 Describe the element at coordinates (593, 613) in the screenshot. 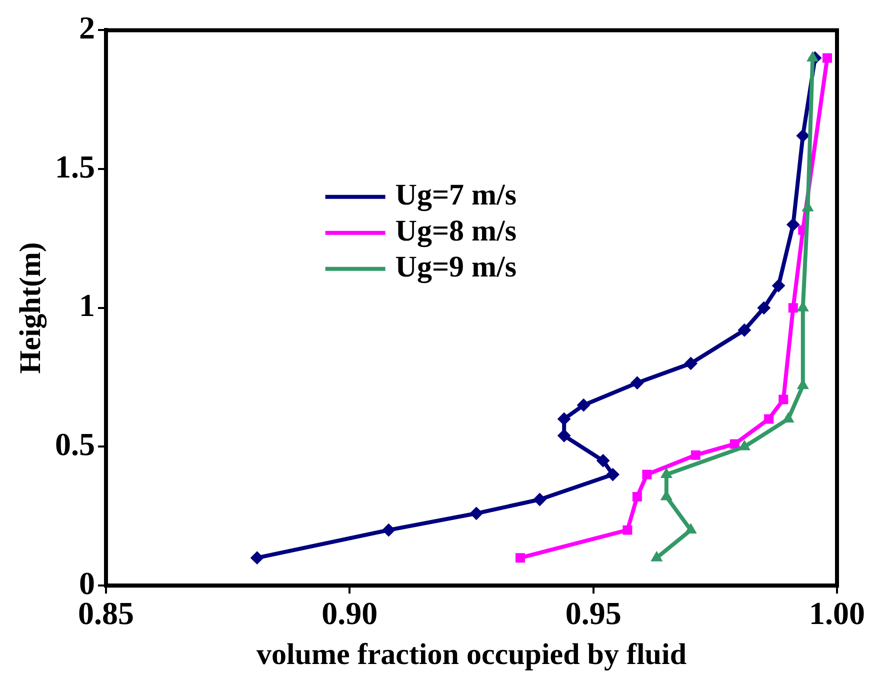

I see `x-tick-label: 0.95` at that location.